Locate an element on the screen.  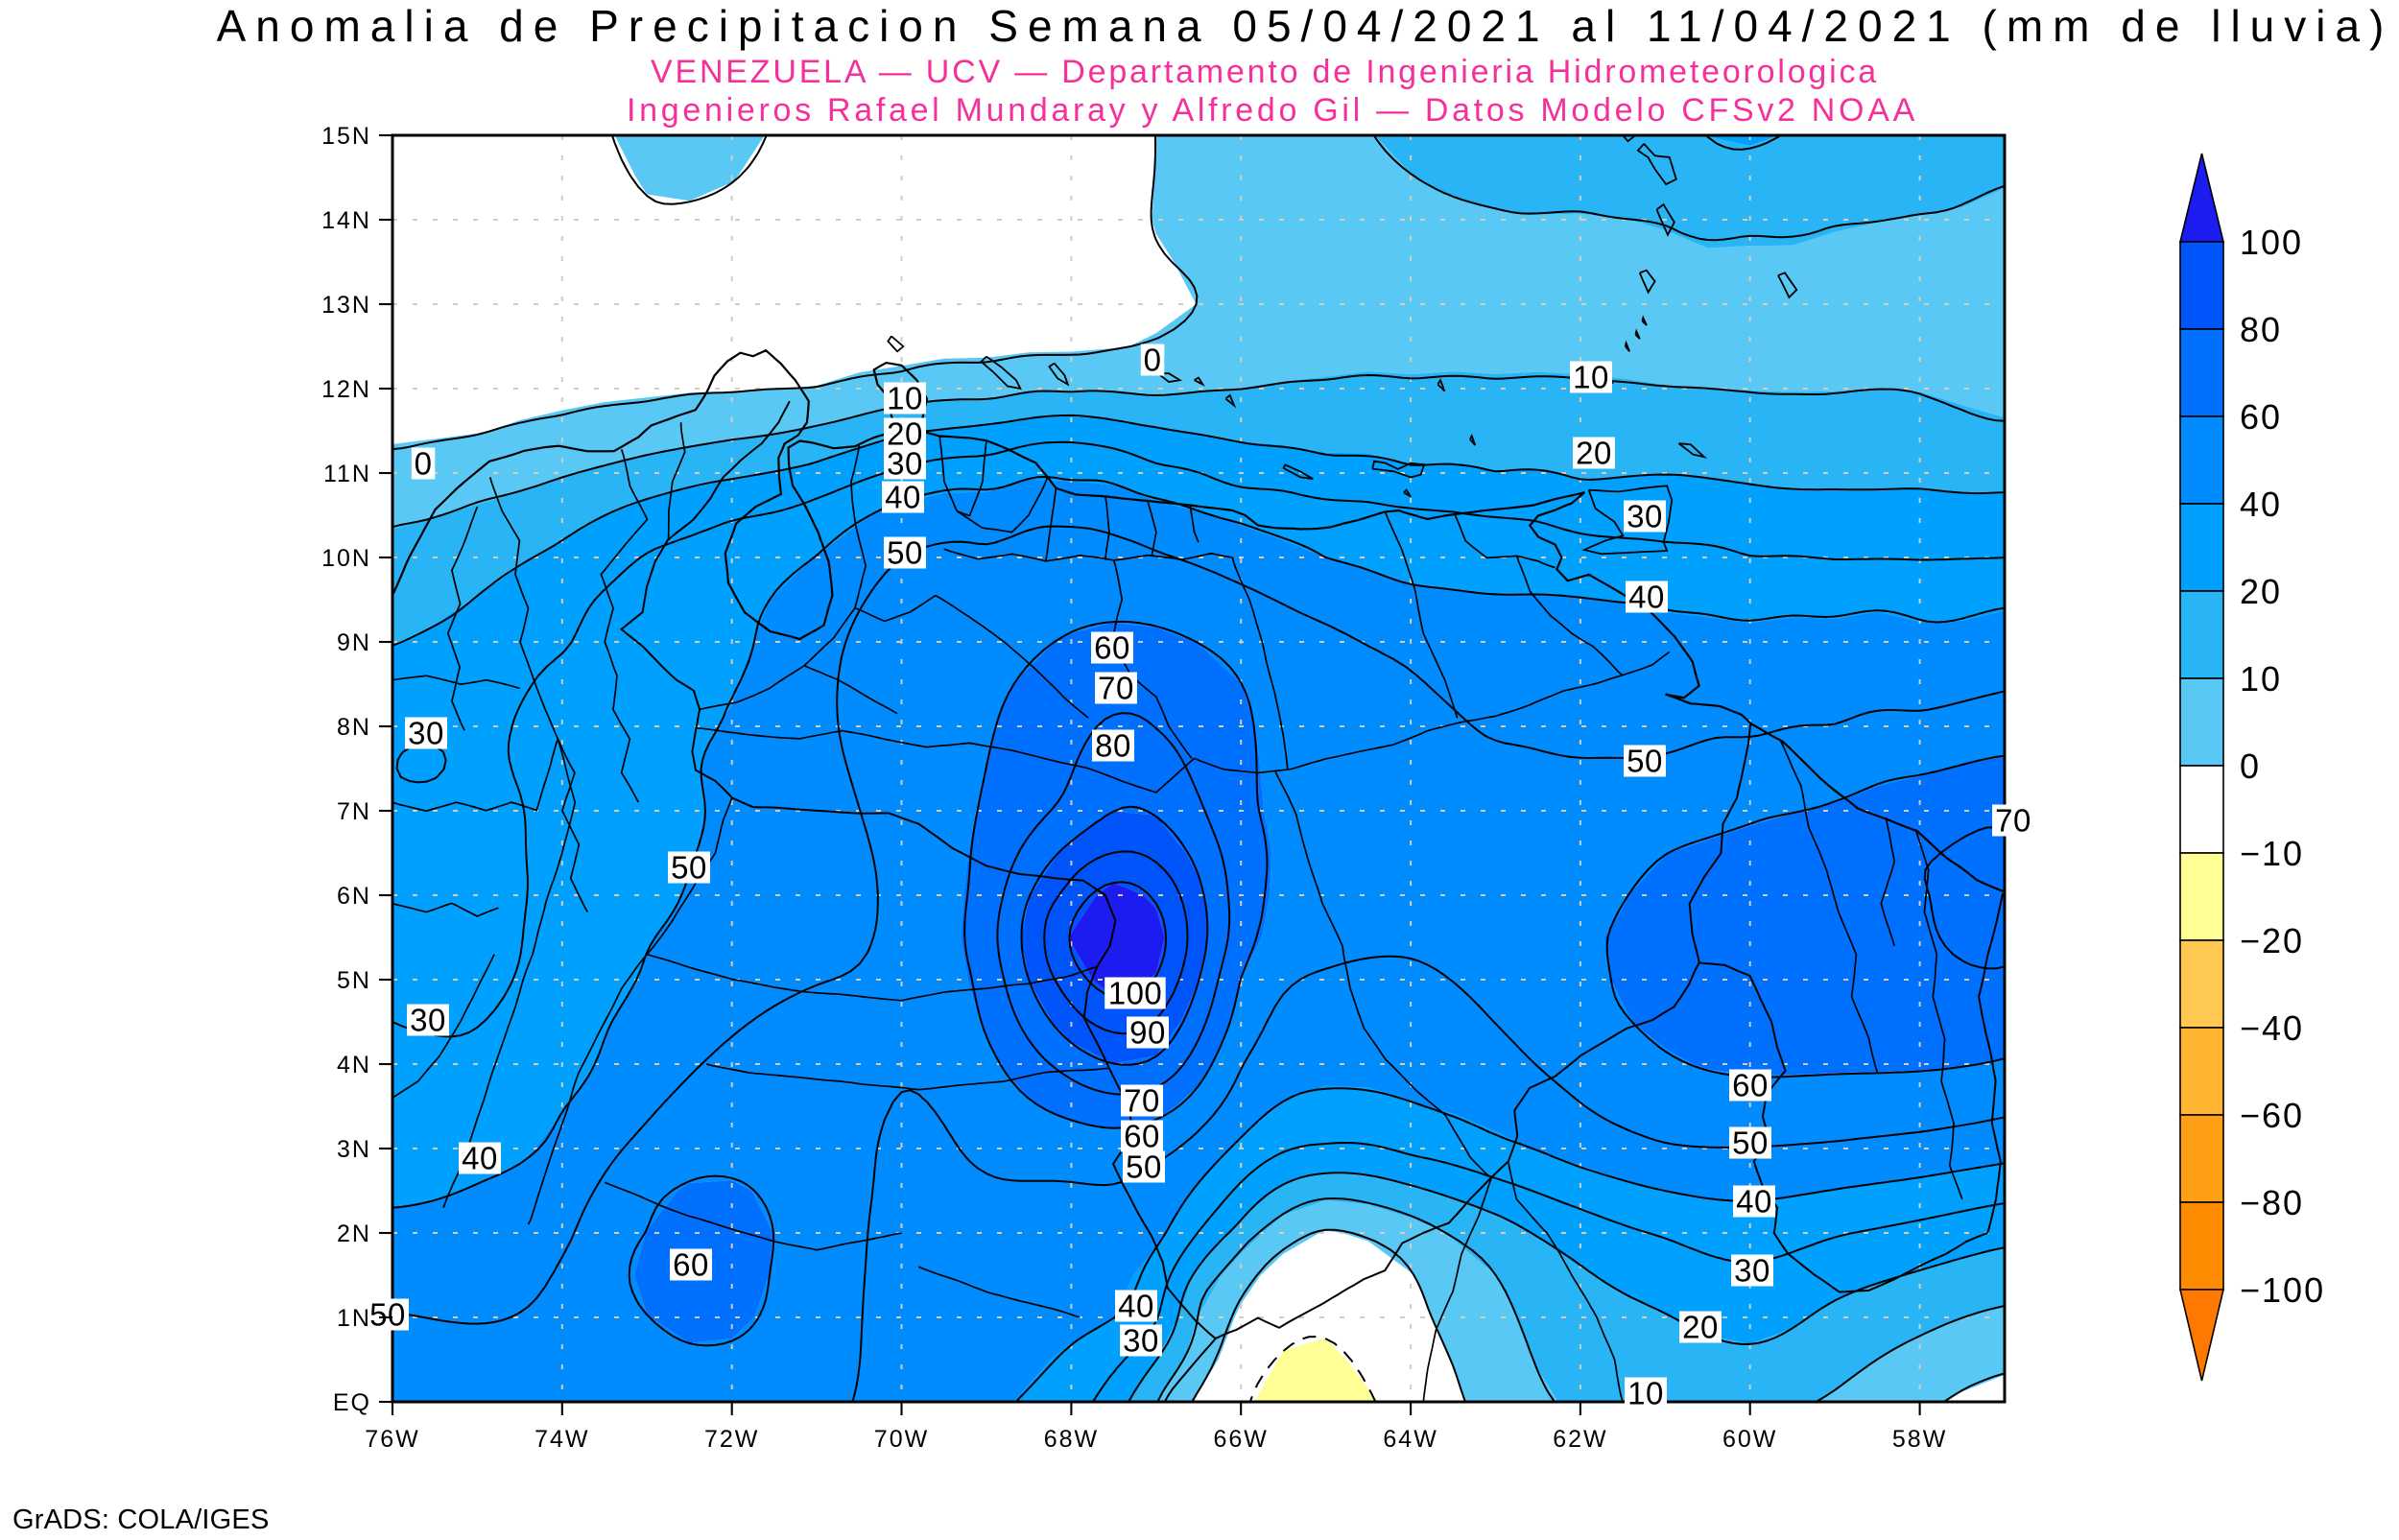
svg-text: 72W is located at coordinates (731, 1439).